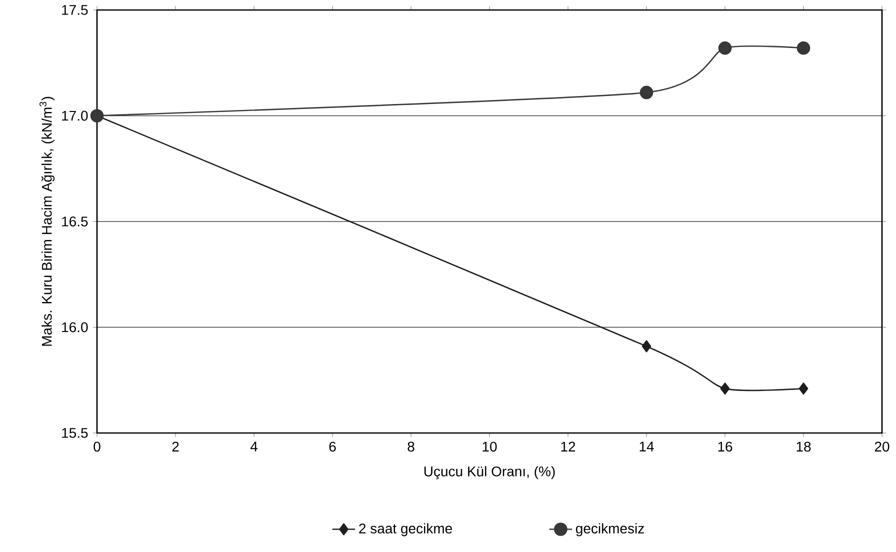 The width and height of the screenshot is (896, 552). What do you see at coordinates (97, 447) in the screenshot?
I see `x-tick-label: 0` at bounding box center [97, 447].